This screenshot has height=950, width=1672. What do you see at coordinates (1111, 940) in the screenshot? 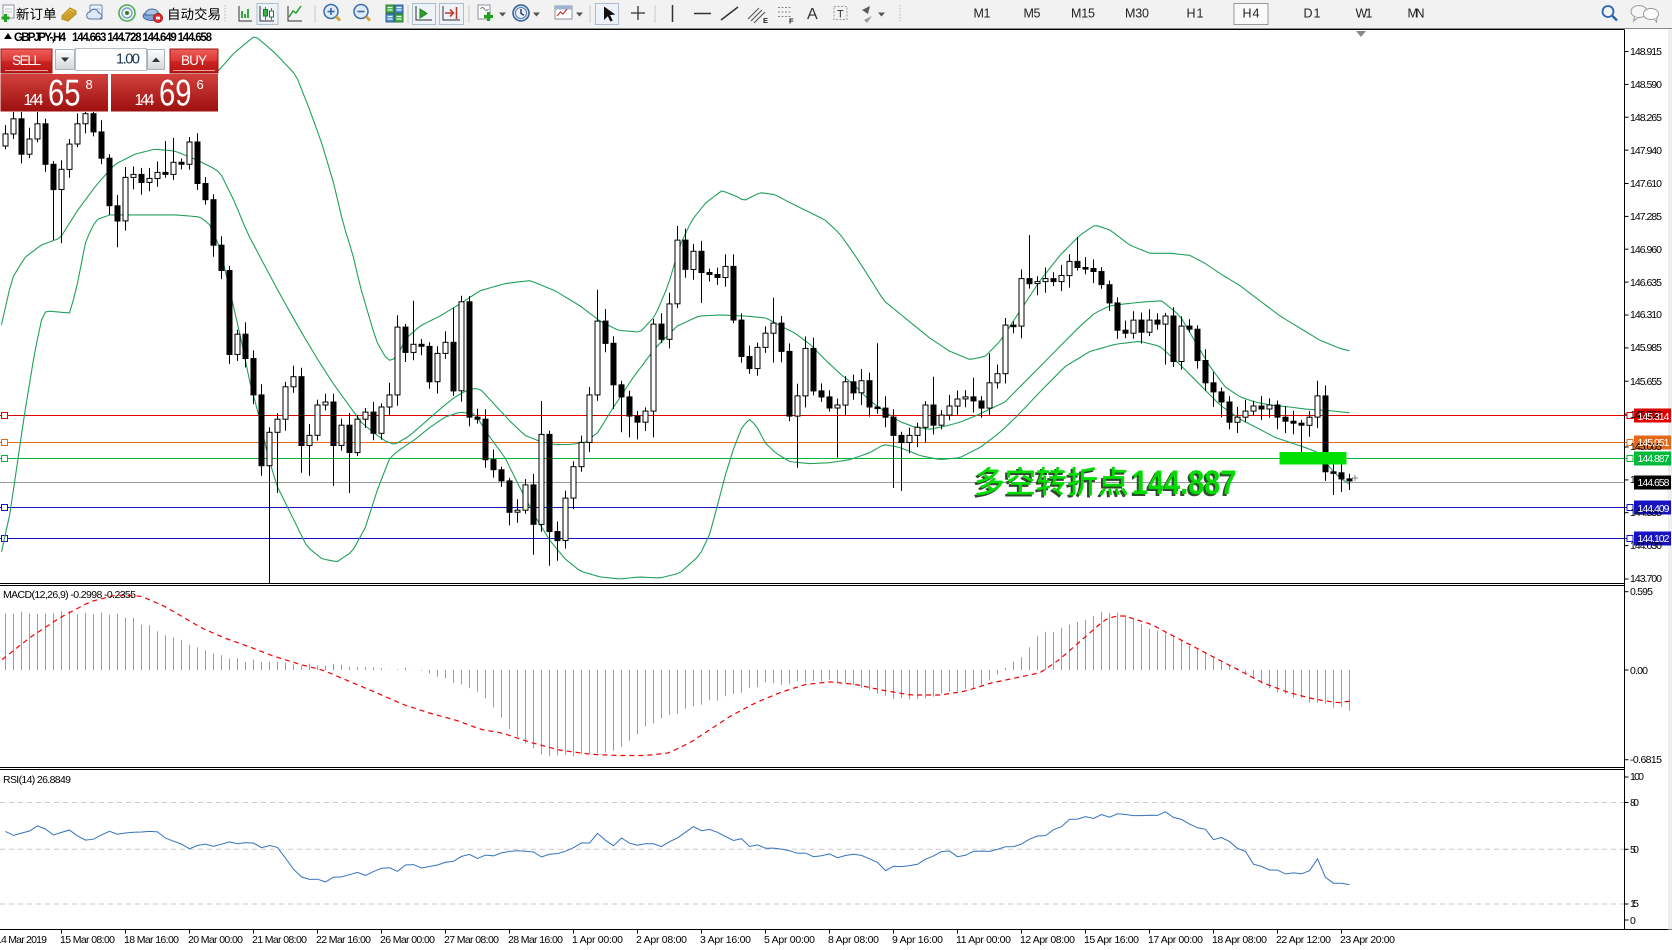
I see `svg-text: 15 Apr 16:00` at bounding box center [1111, 940].